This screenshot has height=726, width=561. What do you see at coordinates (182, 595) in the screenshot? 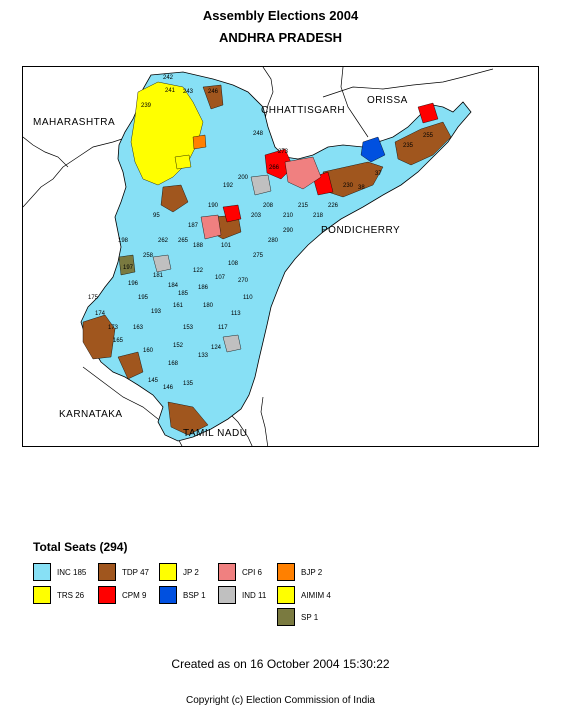
I see `legend-item-bsp: BSP 1` at bounding box center [182, 595].